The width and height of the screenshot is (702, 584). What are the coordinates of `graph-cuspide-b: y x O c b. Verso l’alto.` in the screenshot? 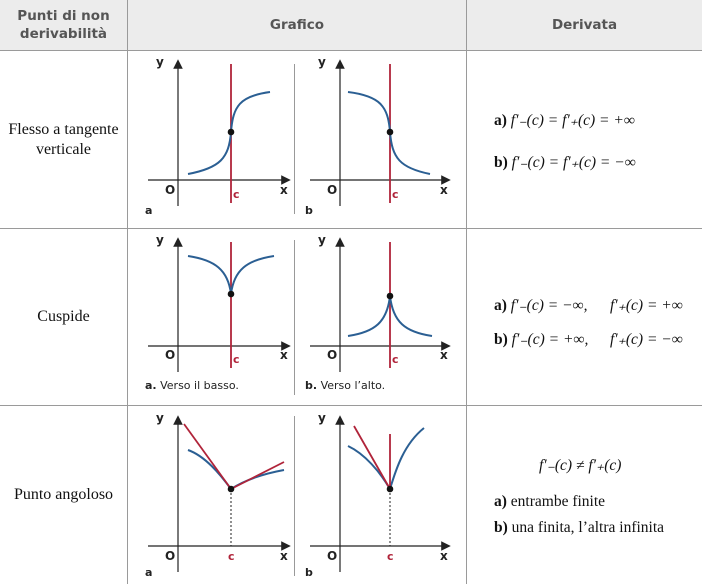 It's located at (378, 312).